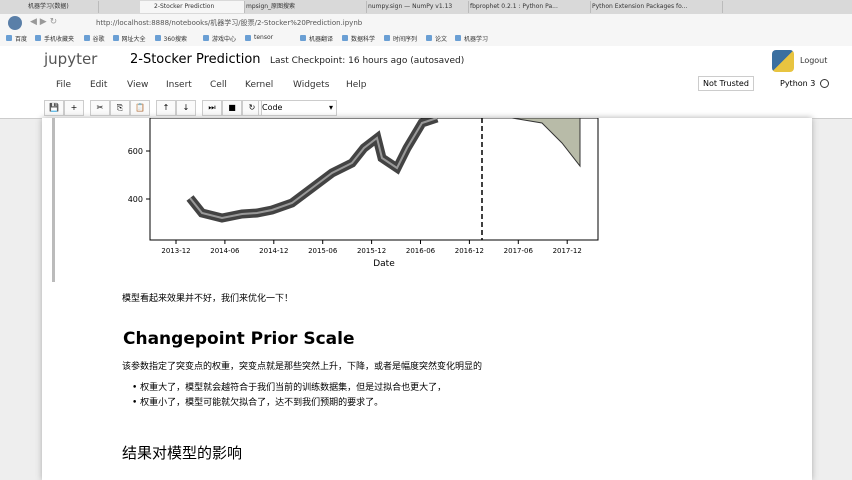 The image size is (852, 480). What do you see at coordinates (798, 83) in the screenshot?
I see `kernel-name: Python 3` at bounding box center [798, 83].